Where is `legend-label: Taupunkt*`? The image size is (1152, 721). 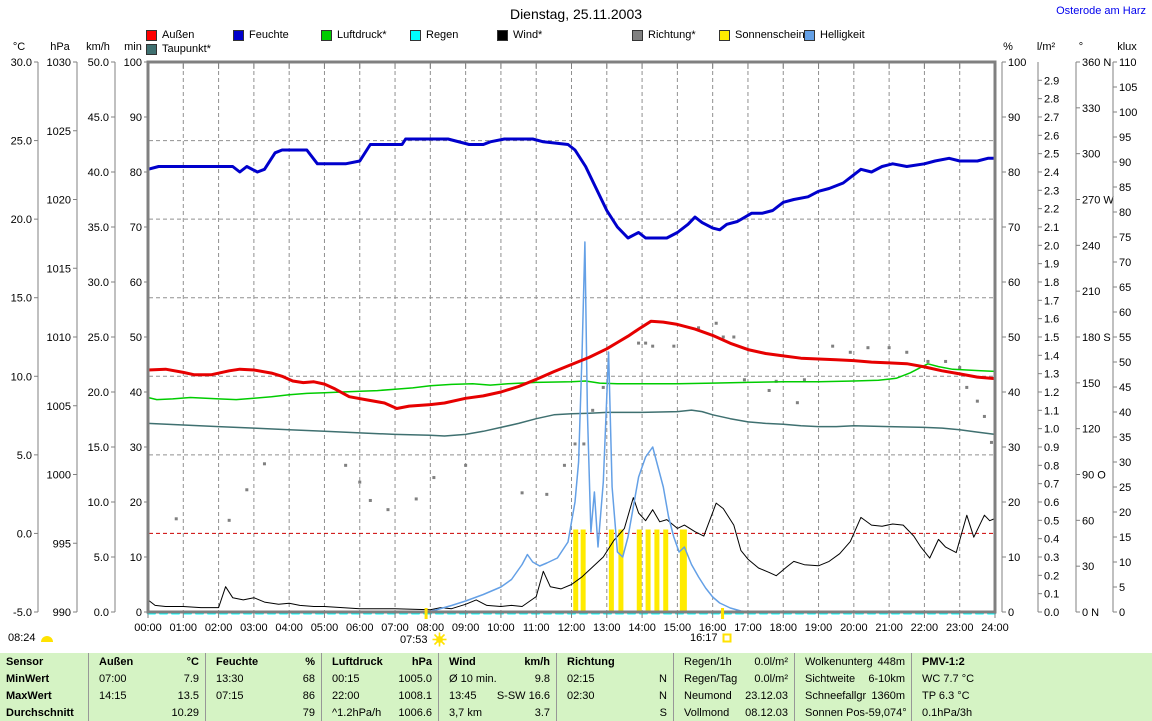
legend-label: Taupunkt* is located at coordinates (186, 49).